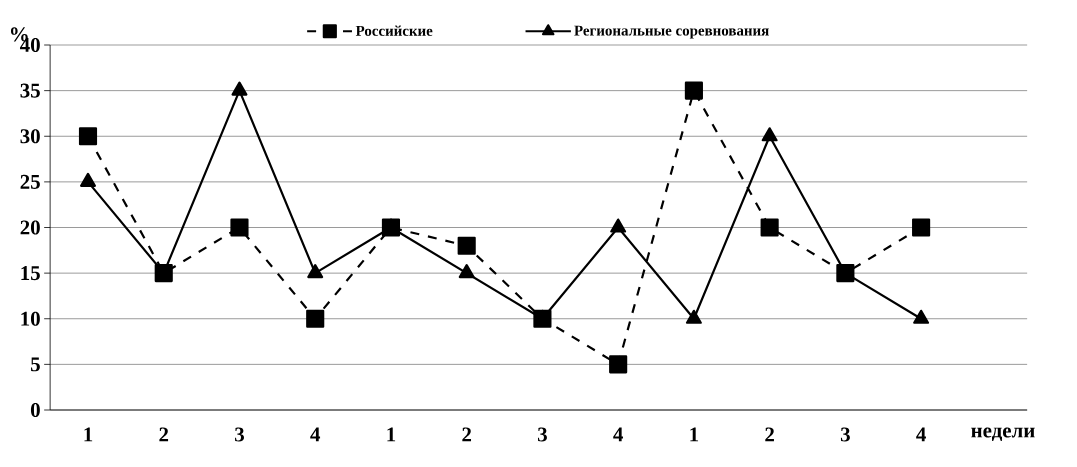 The width and height of the screenshot is (1077, 467). What do you see at coordinates (30, 90) in the screenshot?
I see `y-tick-label: 35` at bounding box center [30, 90].